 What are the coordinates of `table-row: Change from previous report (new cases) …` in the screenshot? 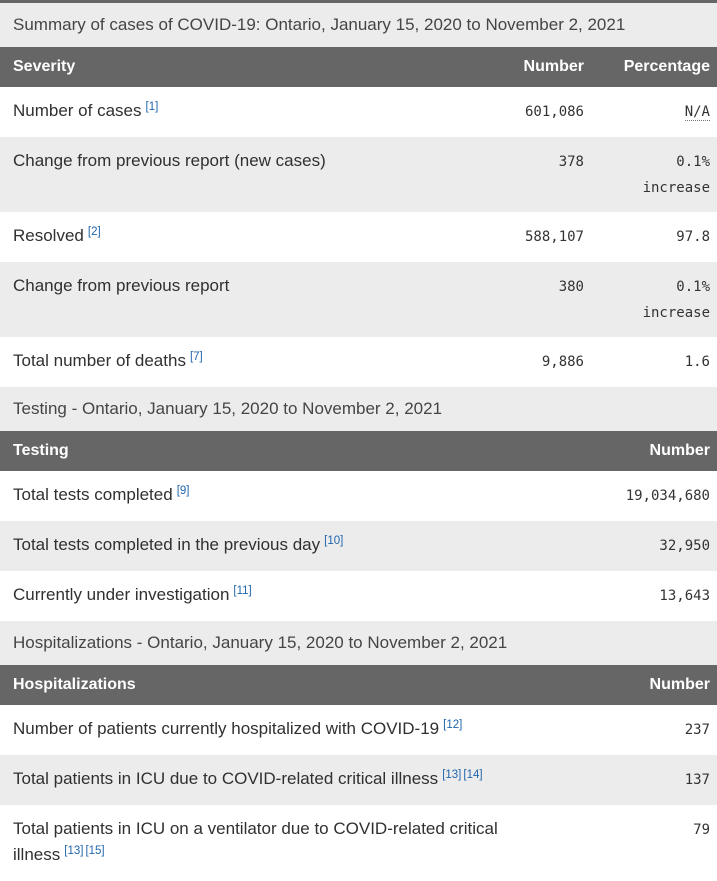 It's located at (358, 174).